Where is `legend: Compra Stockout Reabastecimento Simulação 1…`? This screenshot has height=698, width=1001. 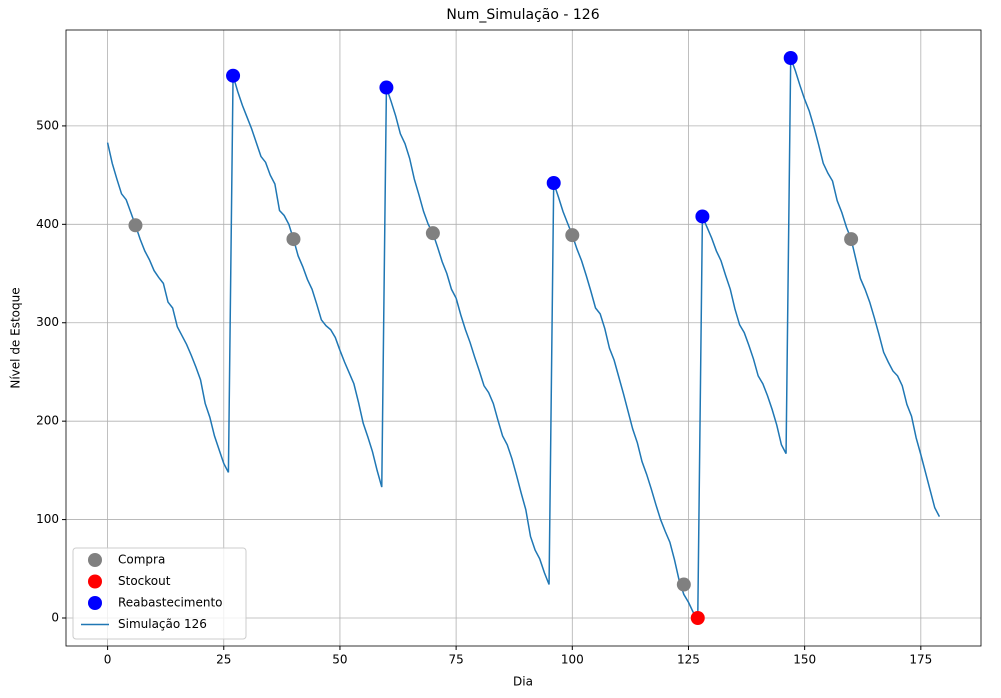
legend: Compra Stockout Reabastecimento Simulação 1… is located at coordinates (159, 593).